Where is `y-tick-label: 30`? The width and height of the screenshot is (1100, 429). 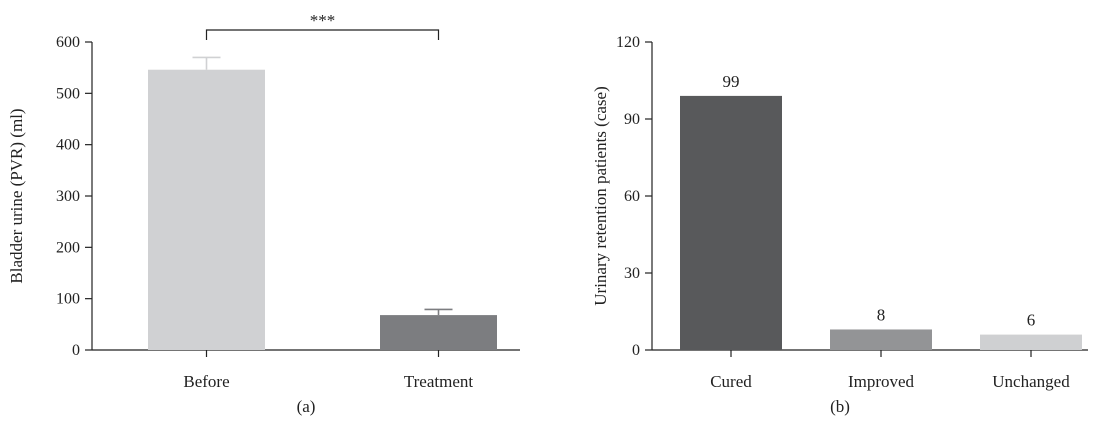
y-tick-label: 30 is located at coordinates (632, 273).